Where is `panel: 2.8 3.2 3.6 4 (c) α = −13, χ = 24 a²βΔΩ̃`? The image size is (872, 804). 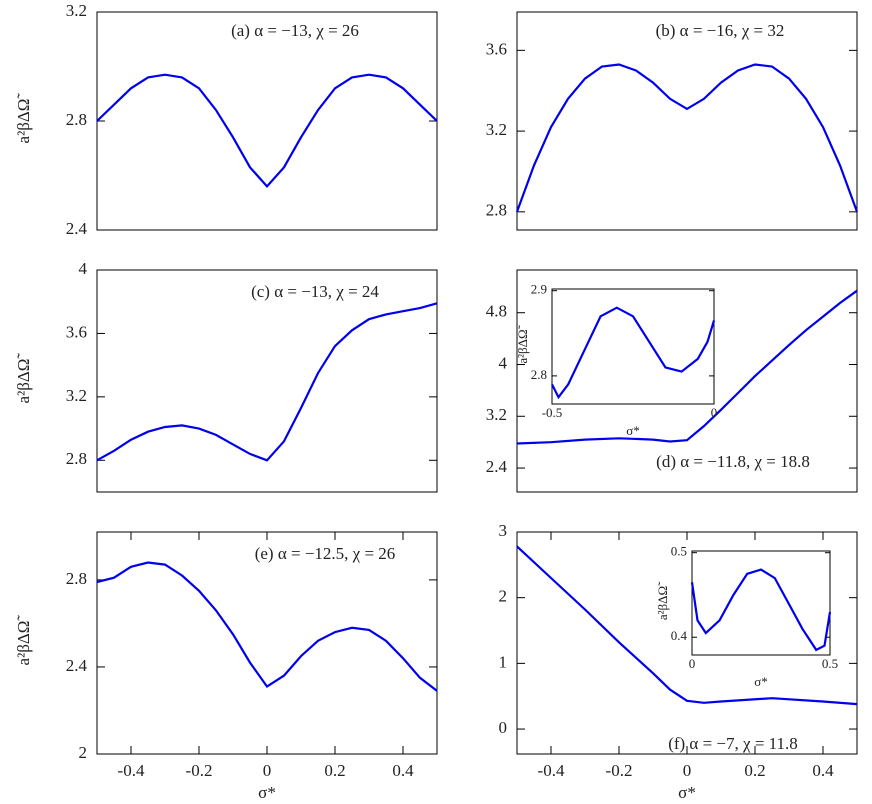
panel: 2.8 3.2 3.6 4 (c) α = −13, χ = 24 a²βΔΩ̃ is located at coordinates (226, 376).